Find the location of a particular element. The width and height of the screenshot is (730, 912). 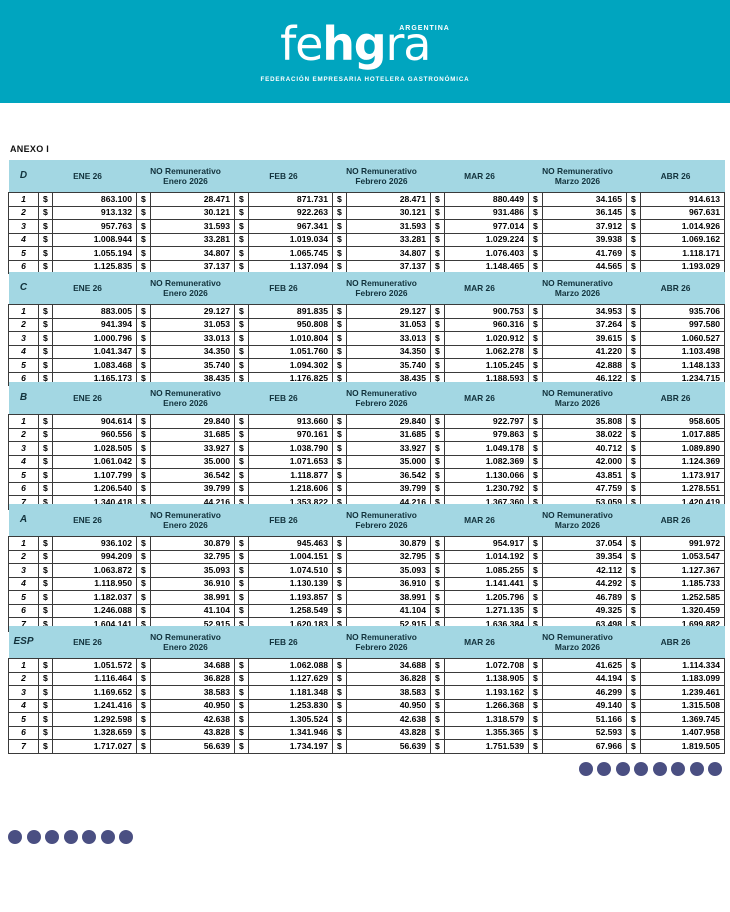

amount-cell: 1.271.135 is located at coordinates (486, 610).